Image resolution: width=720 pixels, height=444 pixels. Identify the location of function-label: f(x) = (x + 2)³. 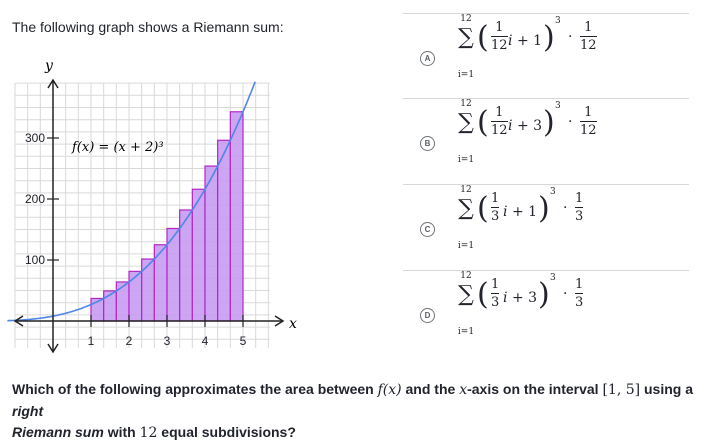
(117, 147).